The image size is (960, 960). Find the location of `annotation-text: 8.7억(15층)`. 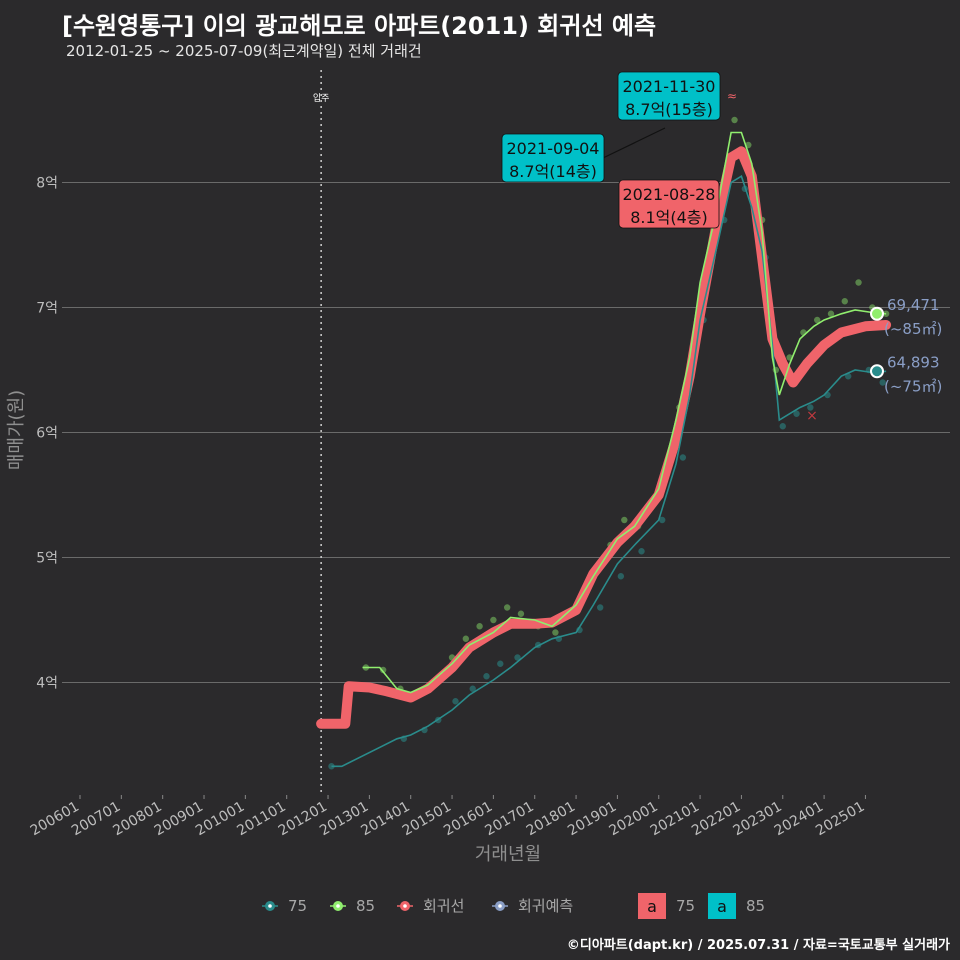

annotation-text: 8.7억(15층) is located at coordinates (669, 109).